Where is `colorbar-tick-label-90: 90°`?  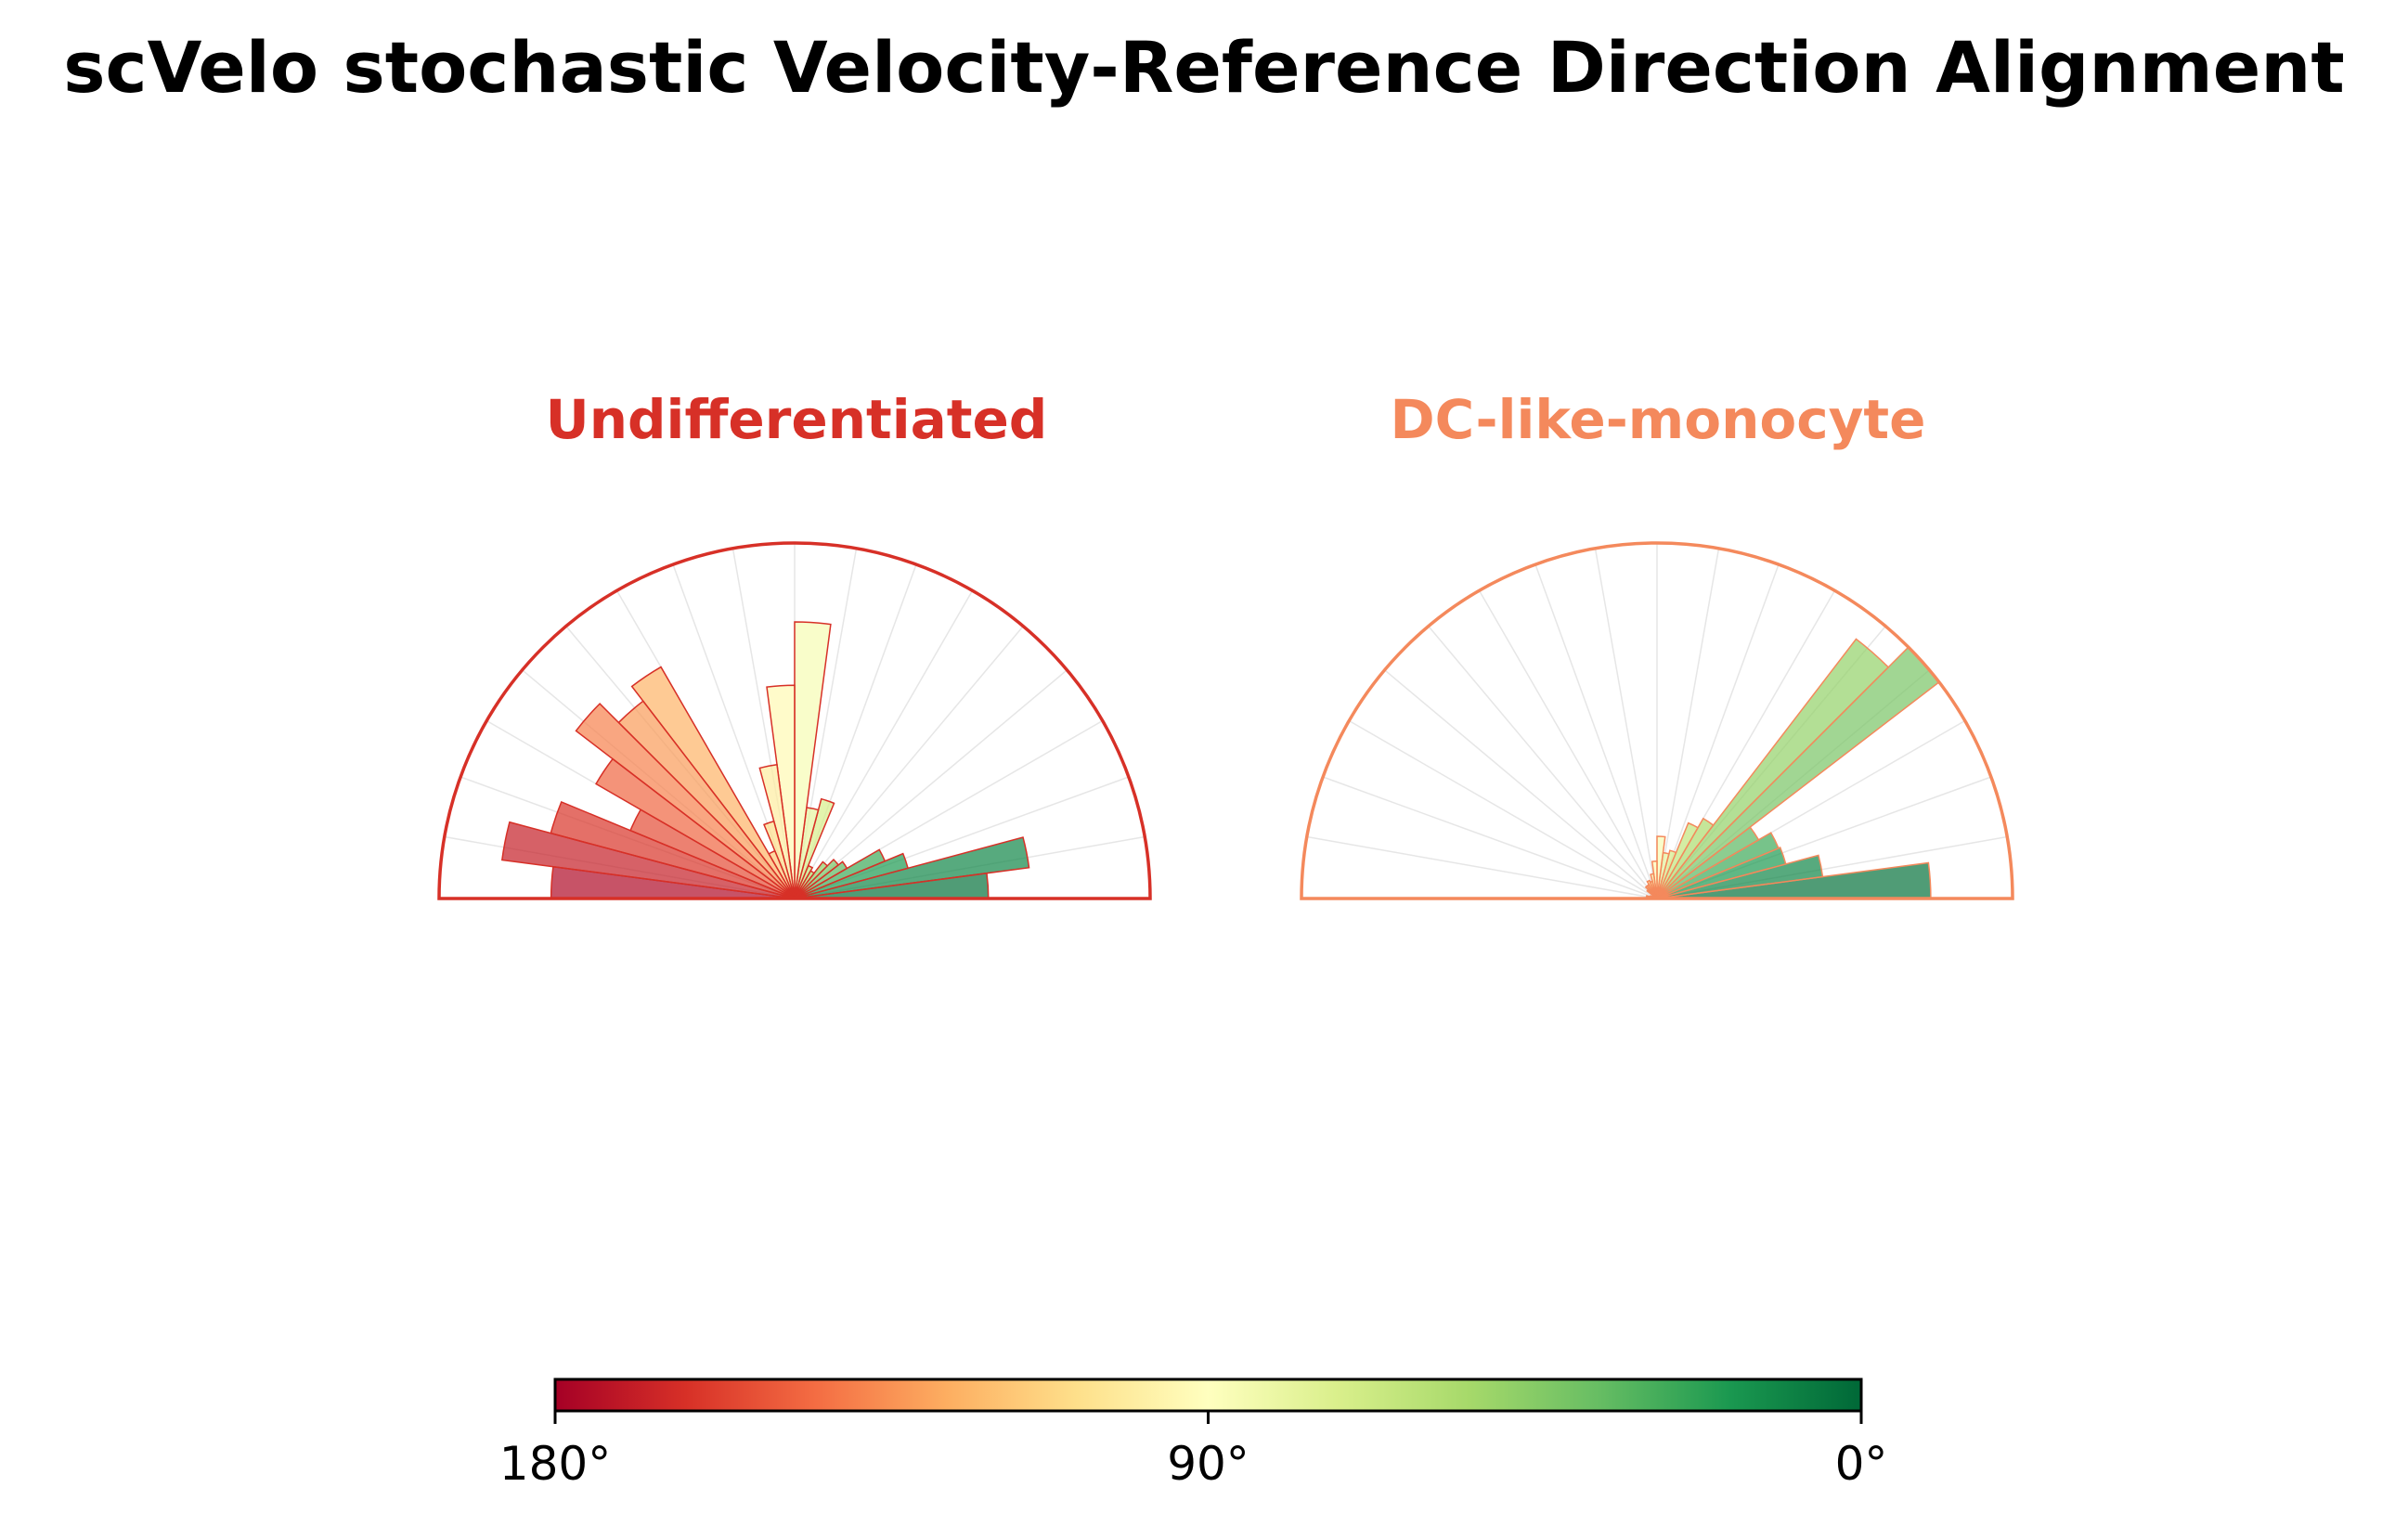 colorbar-tick-label-90: 90° is located at coordinates (1208, 1464).